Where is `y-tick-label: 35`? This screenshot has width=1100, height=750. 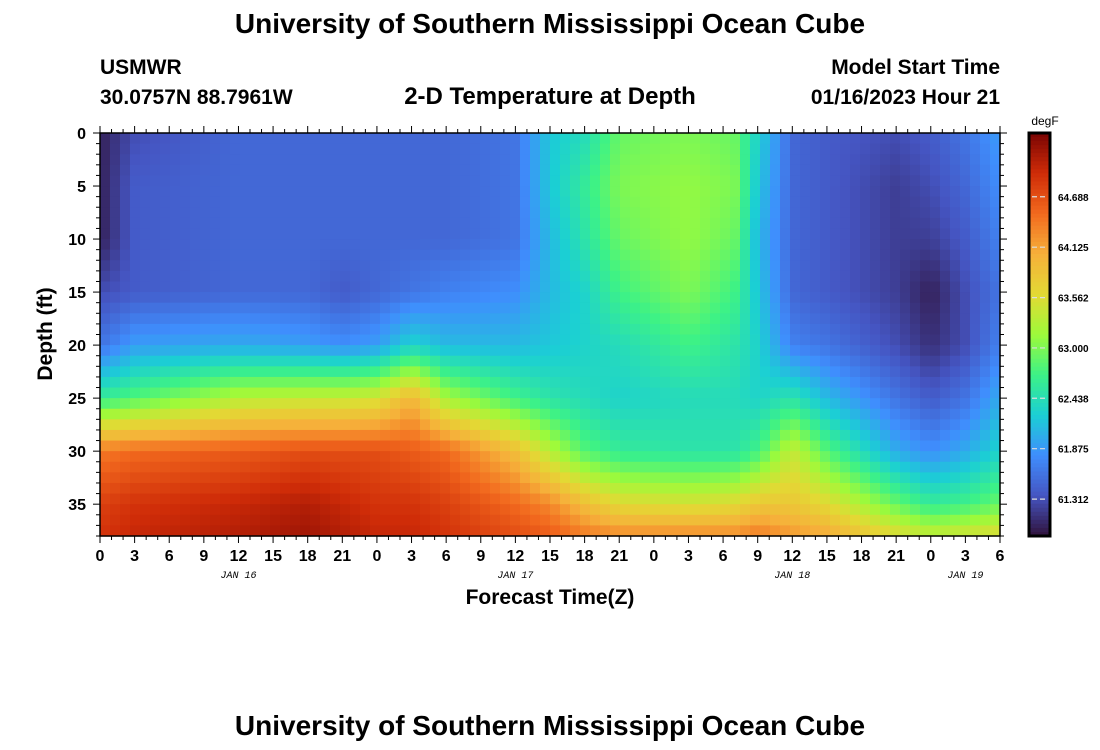 y-tick-label: 35 is located at coordinates (77, 505).